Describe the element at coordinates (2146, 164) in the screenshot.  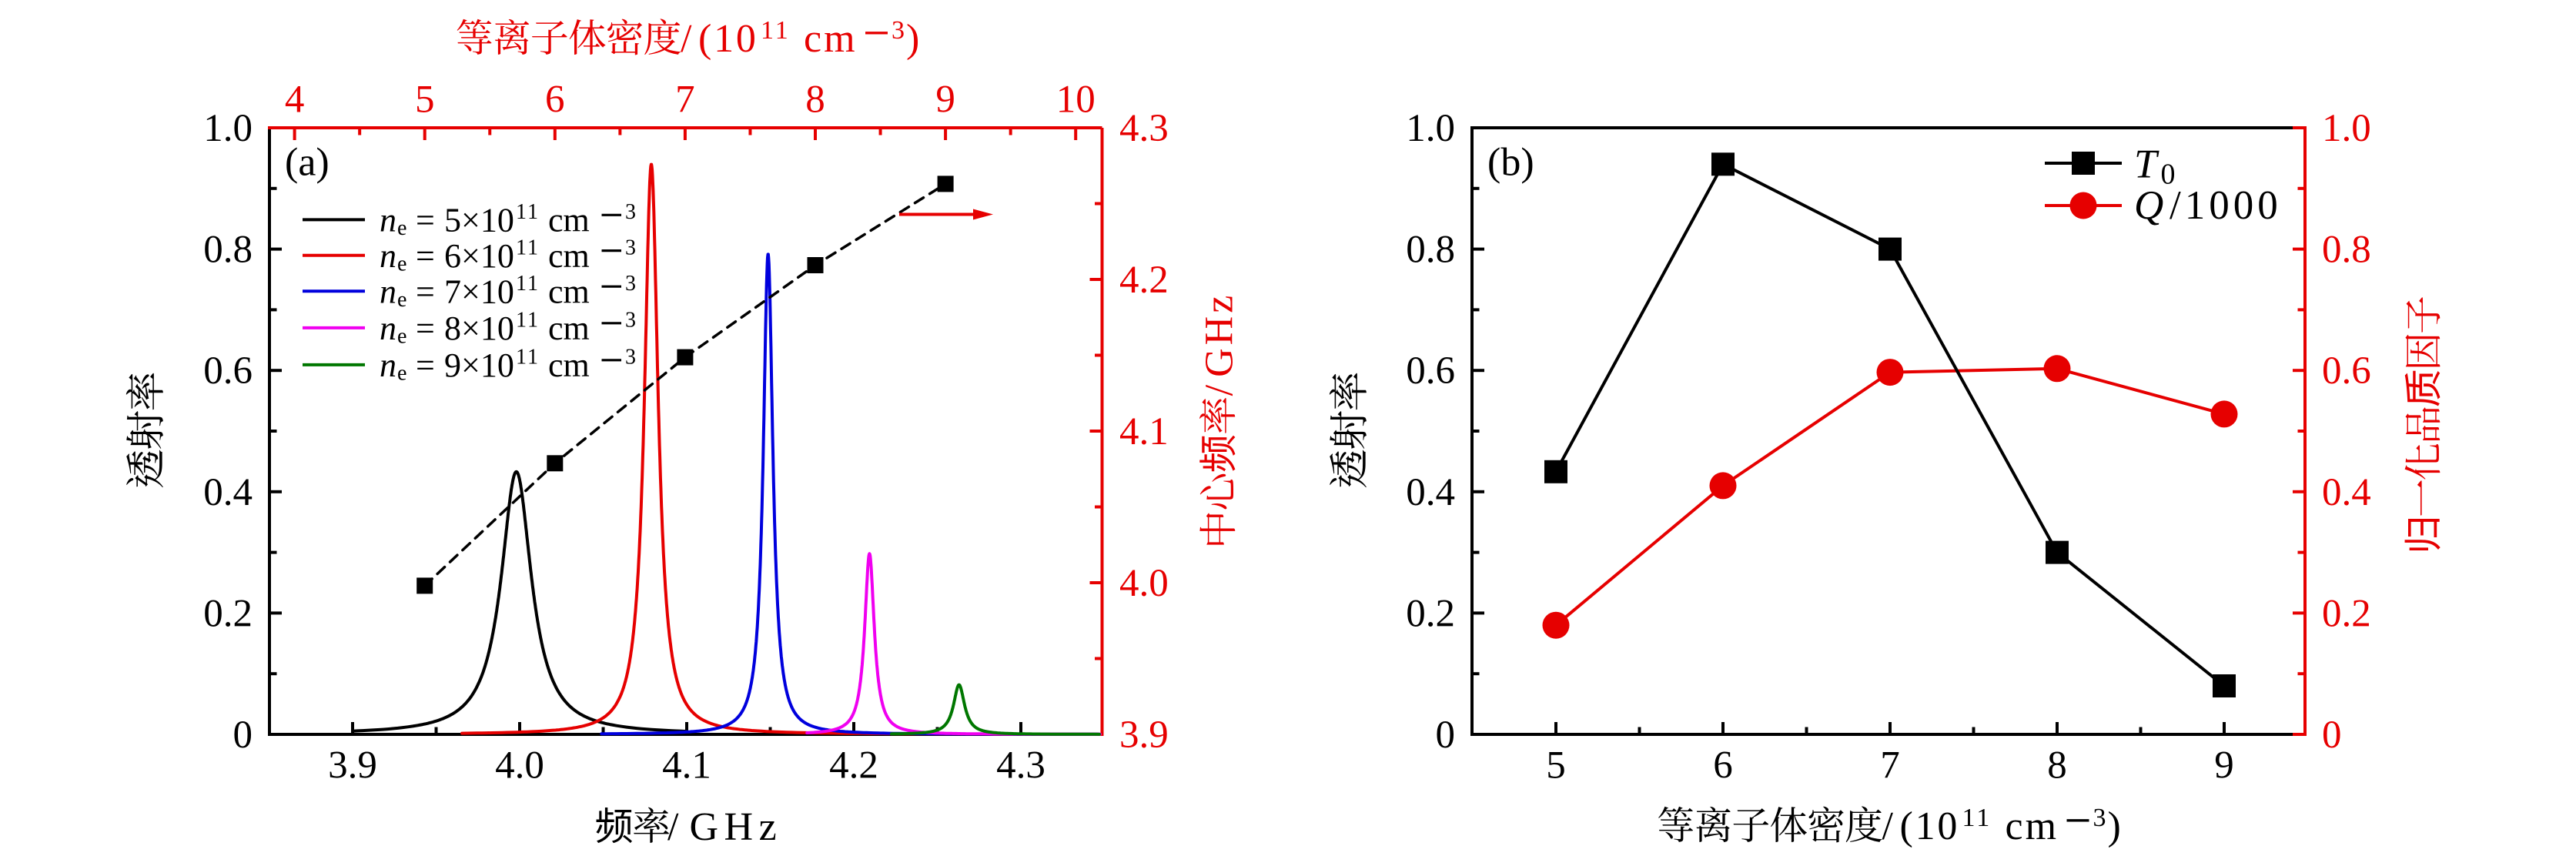
I see `svg-text: T` at that location.